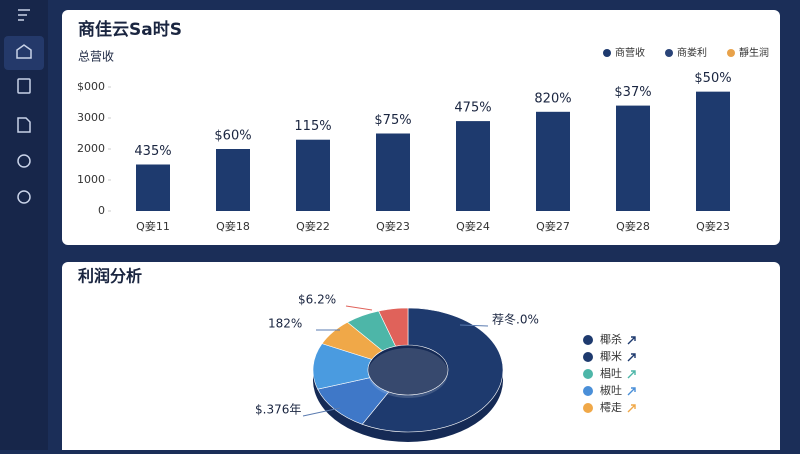 The image size is (800, 454). I want to click on x-tick-label: Q妾27, so click(553, 226).